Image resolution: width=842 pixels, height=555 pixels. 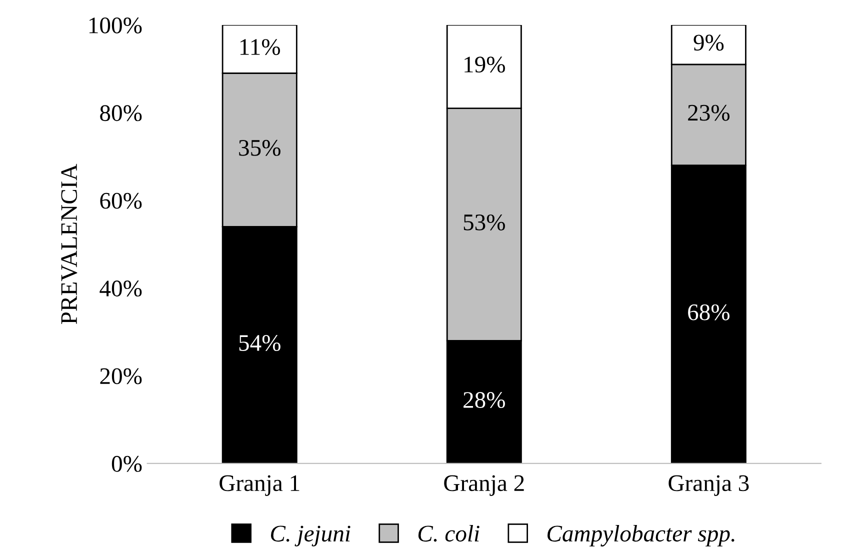 I want to click on data-label: 54%, so click(x=259, y=343).